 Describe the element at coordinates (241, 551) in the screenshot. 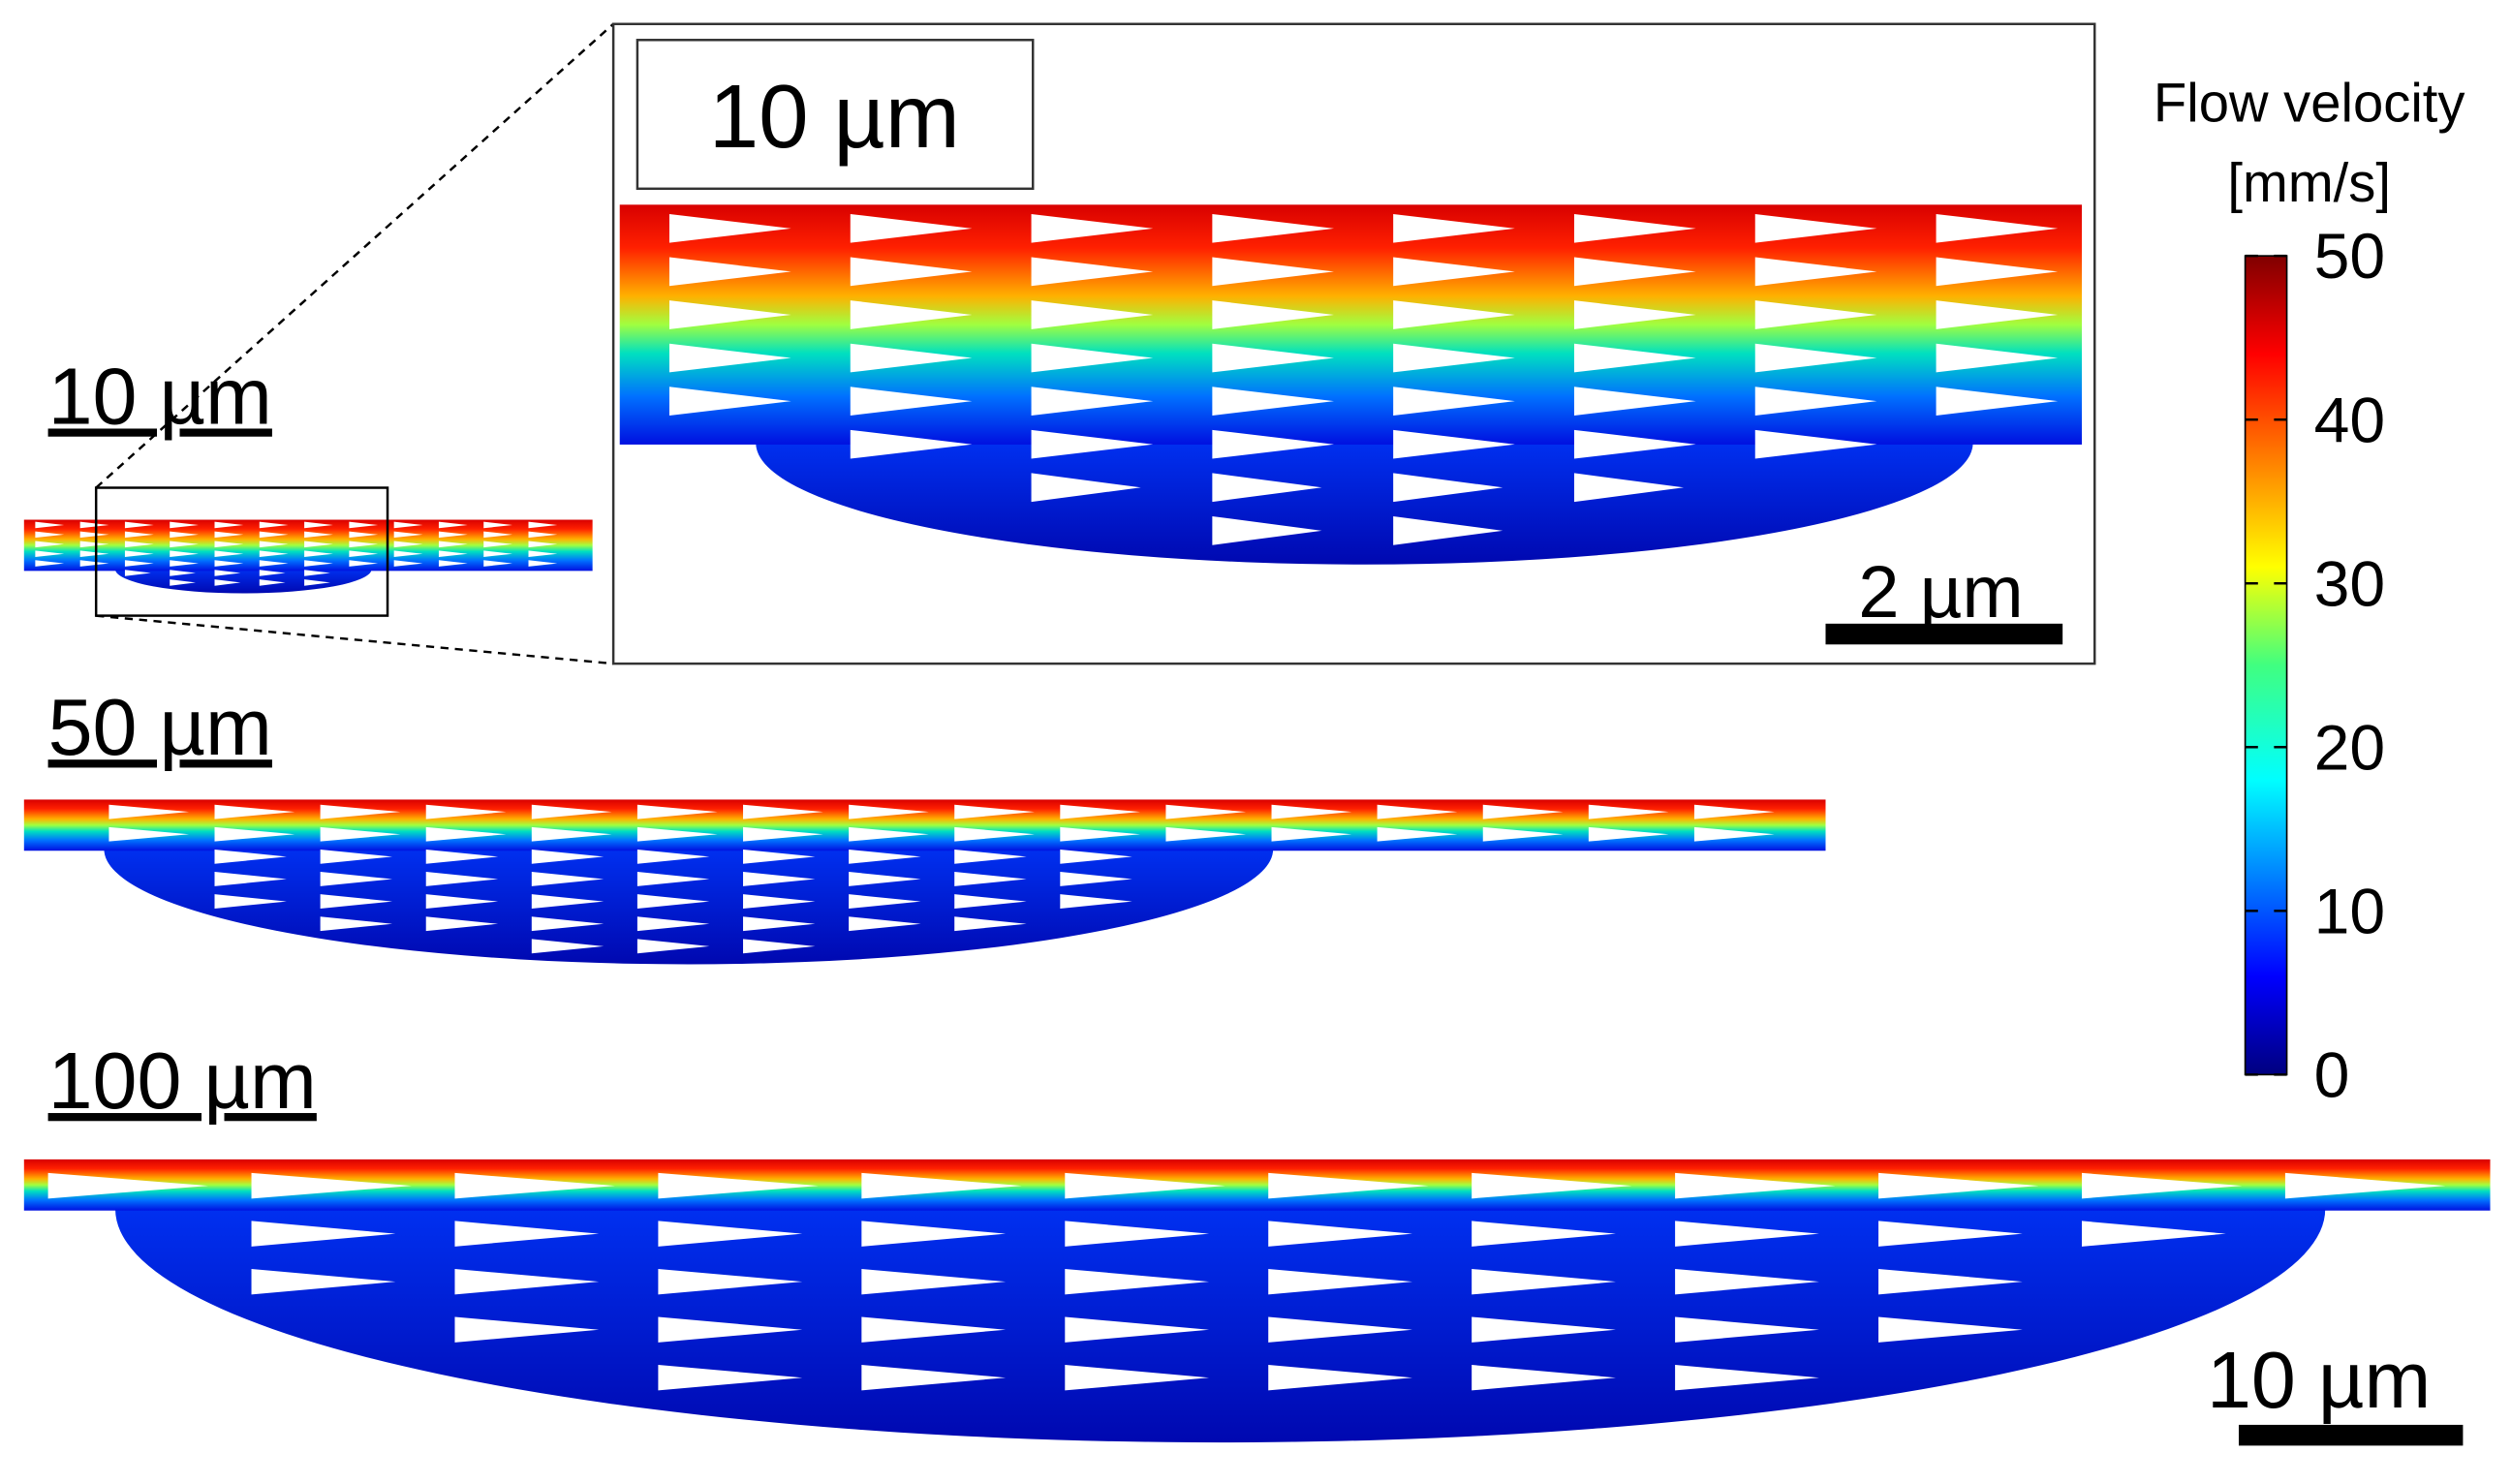

I see `zoom-box` at that location.